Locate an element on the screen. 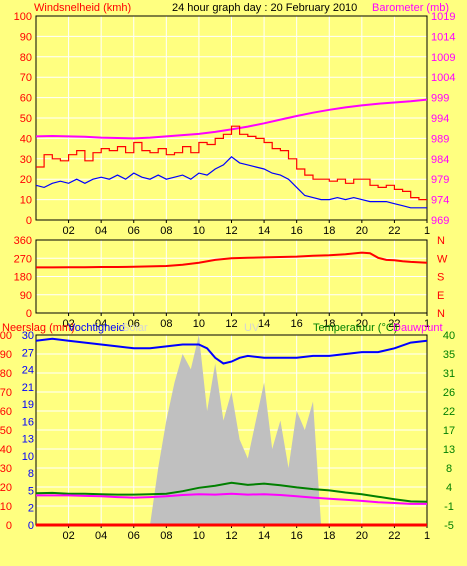 The height and width of the screenshot is (566, 467). wind-average-line is located at coordinates (231, 182).